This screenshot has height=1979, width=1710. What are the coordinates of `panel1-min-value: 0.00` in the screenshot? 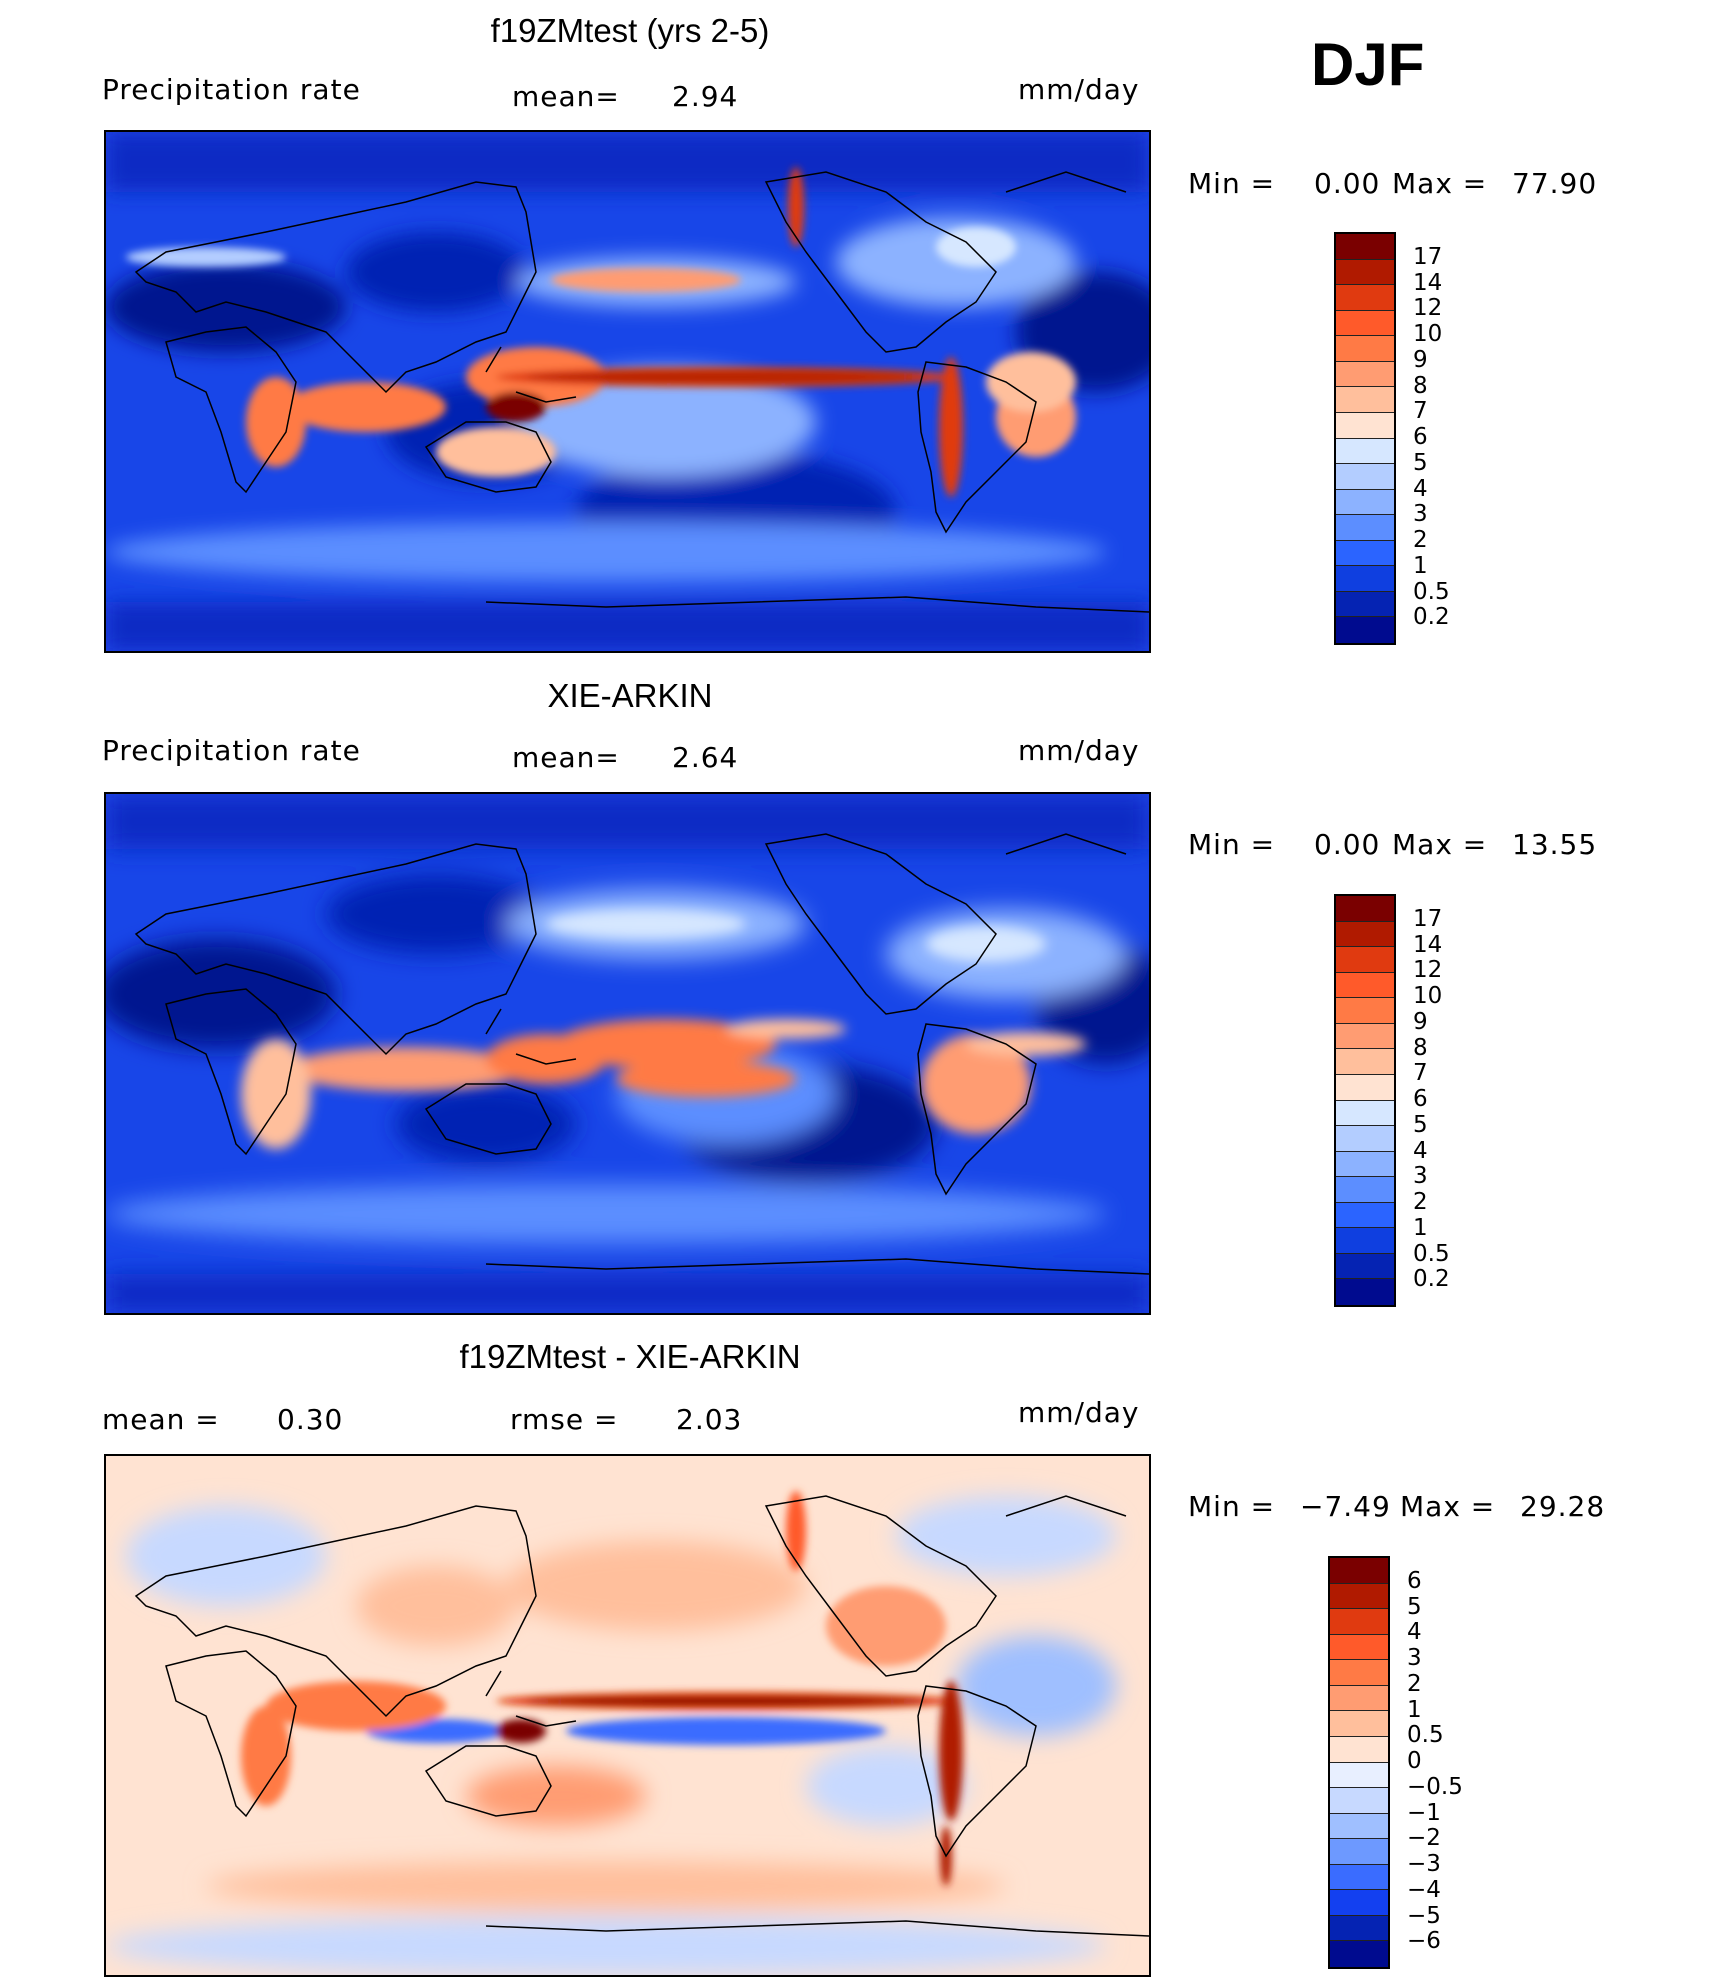 It's located at (1347, 183).